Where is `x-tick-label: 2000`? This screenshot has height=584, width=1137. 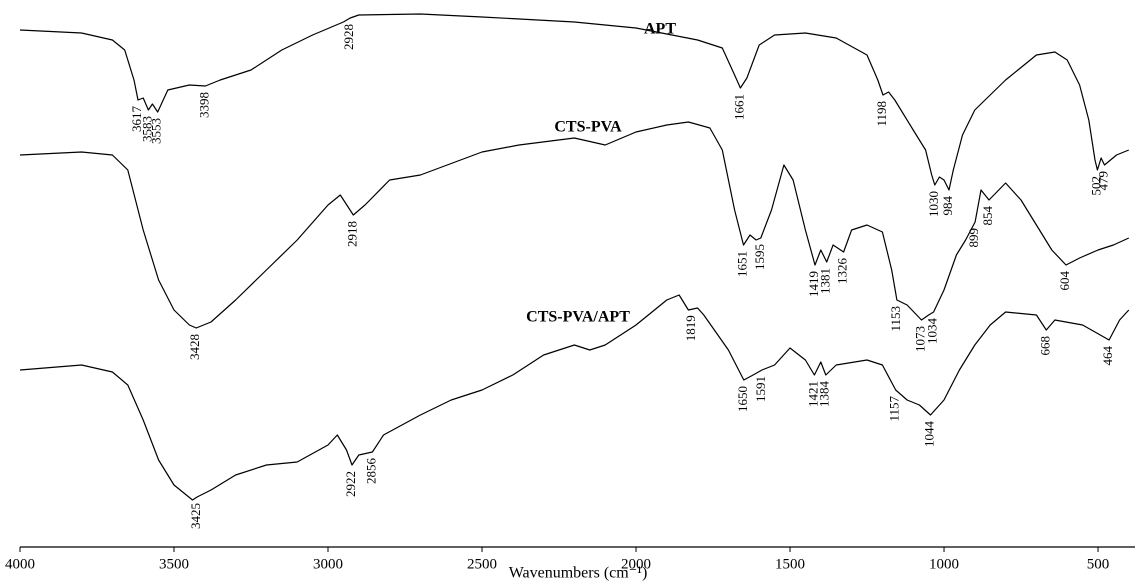
x-tick-label: 2000 is located at coordinates (636, 564).